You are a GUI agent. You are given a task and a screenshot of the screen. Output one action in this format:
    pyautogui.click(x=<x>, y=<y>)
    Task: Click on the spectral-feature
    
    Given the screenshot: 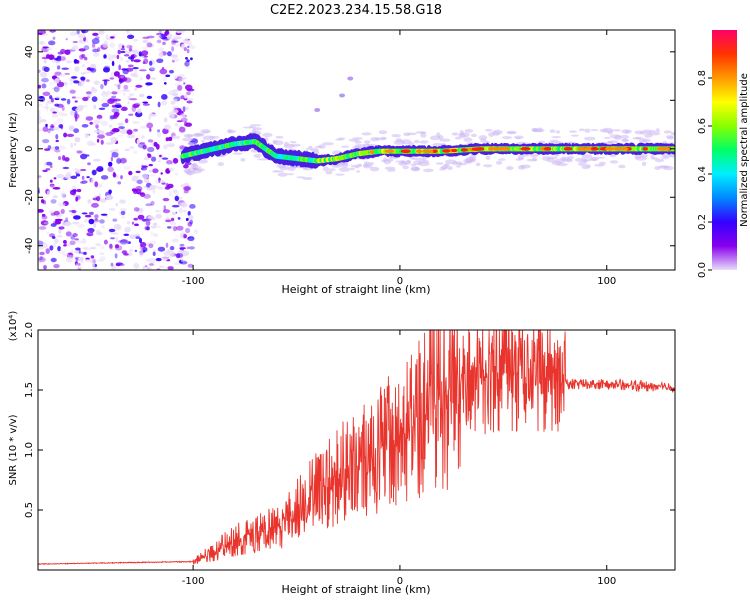 What is the action you would take?
    pyautogui.click(x=350, y=78)
    